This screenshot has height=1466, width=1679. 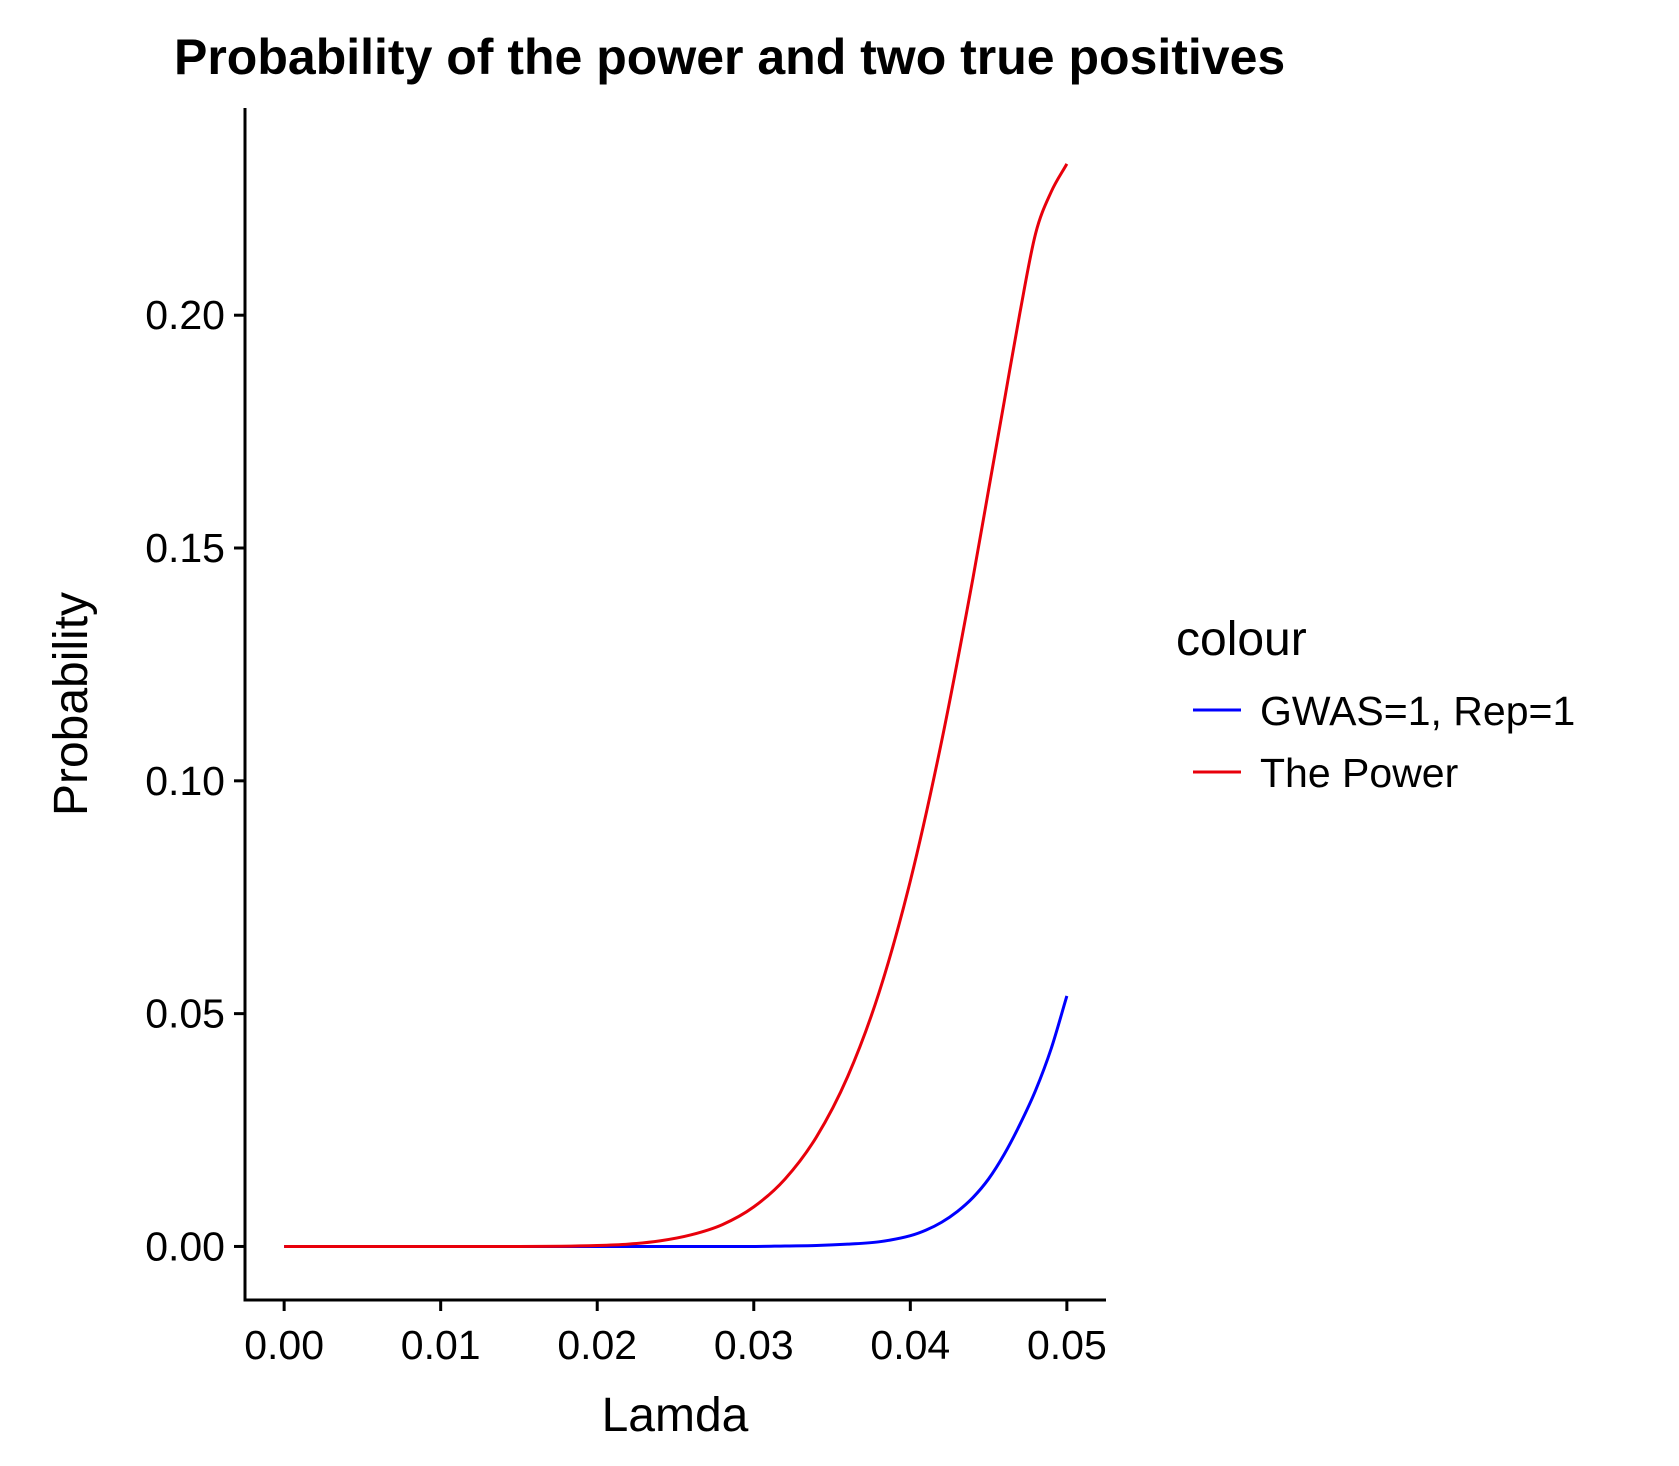 I want to click on x-tick-label: 0.03, so click(x=754, y=1345).